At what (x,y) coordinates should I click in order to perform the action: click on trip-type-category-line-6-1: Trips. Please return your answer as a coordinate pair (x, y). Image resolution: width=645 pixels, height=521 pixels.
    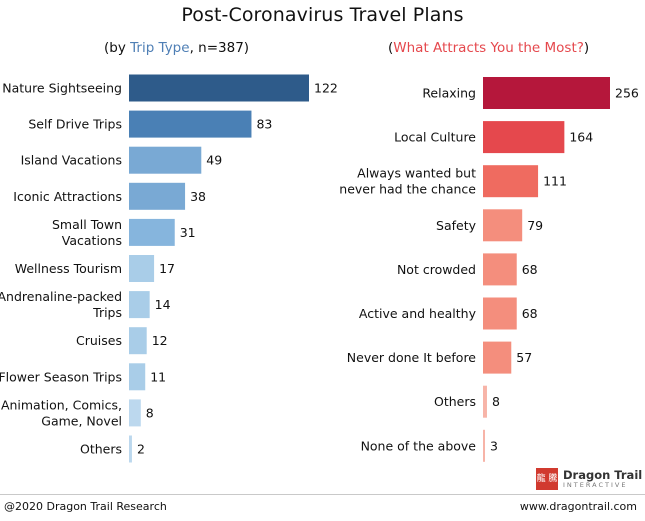
    Looking at the image, I should click on (107, 312).